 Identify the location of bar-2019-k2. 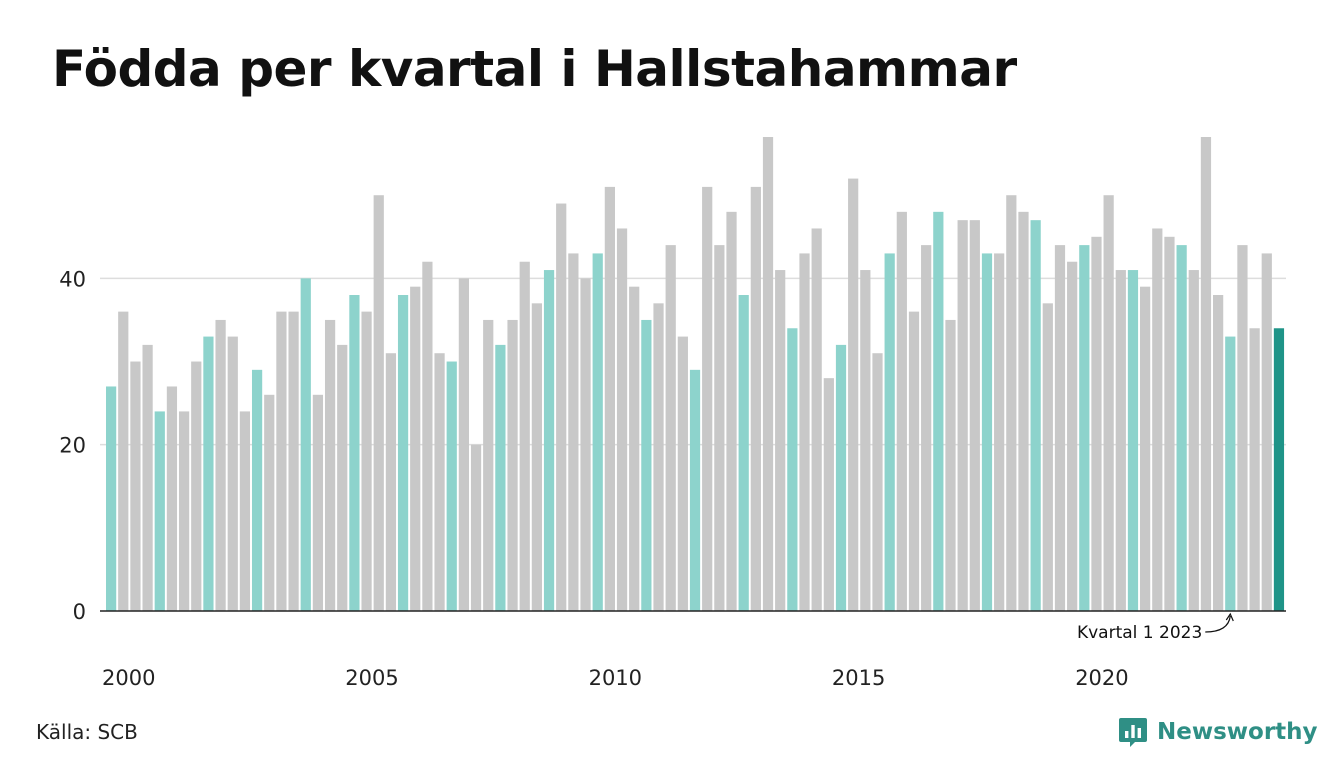
(1047, 457).